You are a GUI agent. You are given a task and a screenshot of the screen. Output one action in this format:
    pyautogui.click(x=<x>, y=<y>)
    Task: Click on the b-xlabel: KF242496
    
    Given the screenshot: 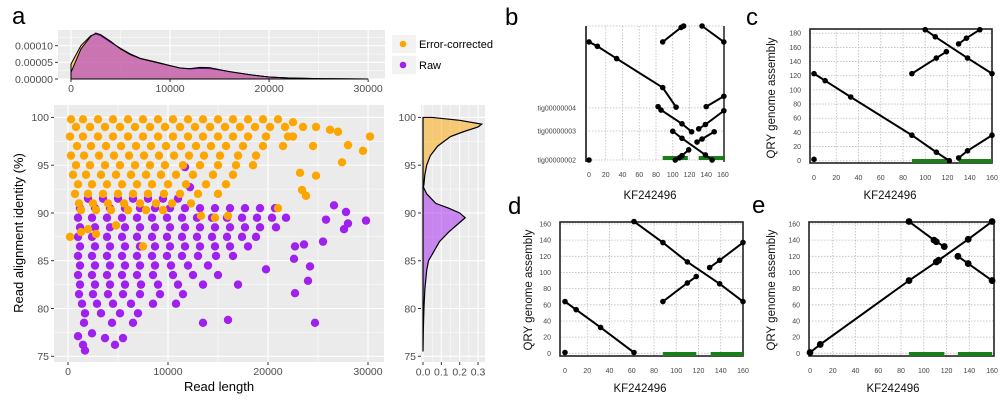 What is the action you would take?
    pyautogui.click(x=649, y=196)
    